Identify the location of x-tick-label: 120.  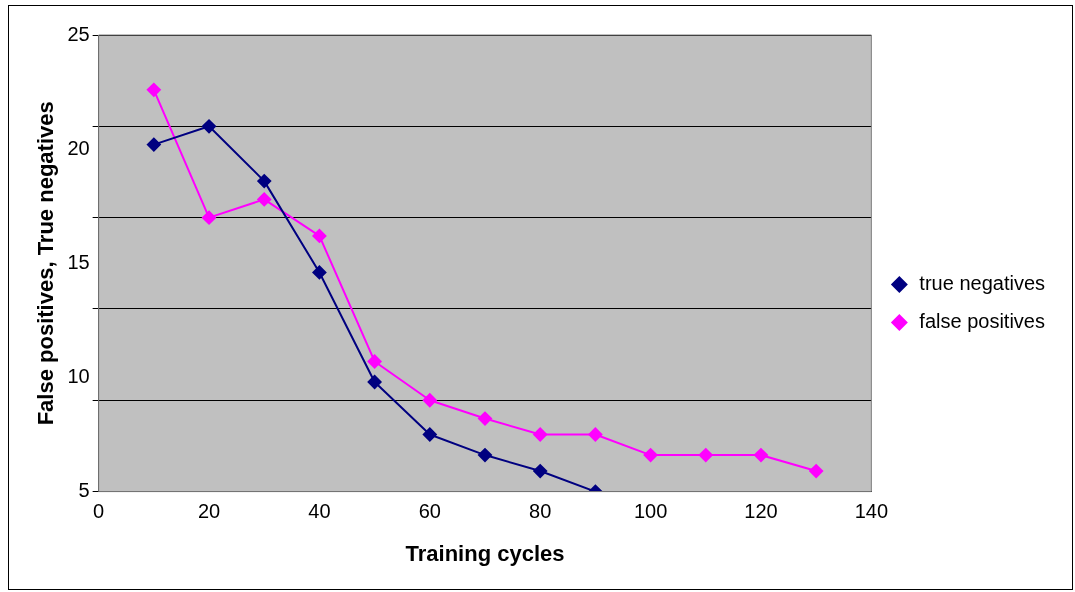
(761, 511).